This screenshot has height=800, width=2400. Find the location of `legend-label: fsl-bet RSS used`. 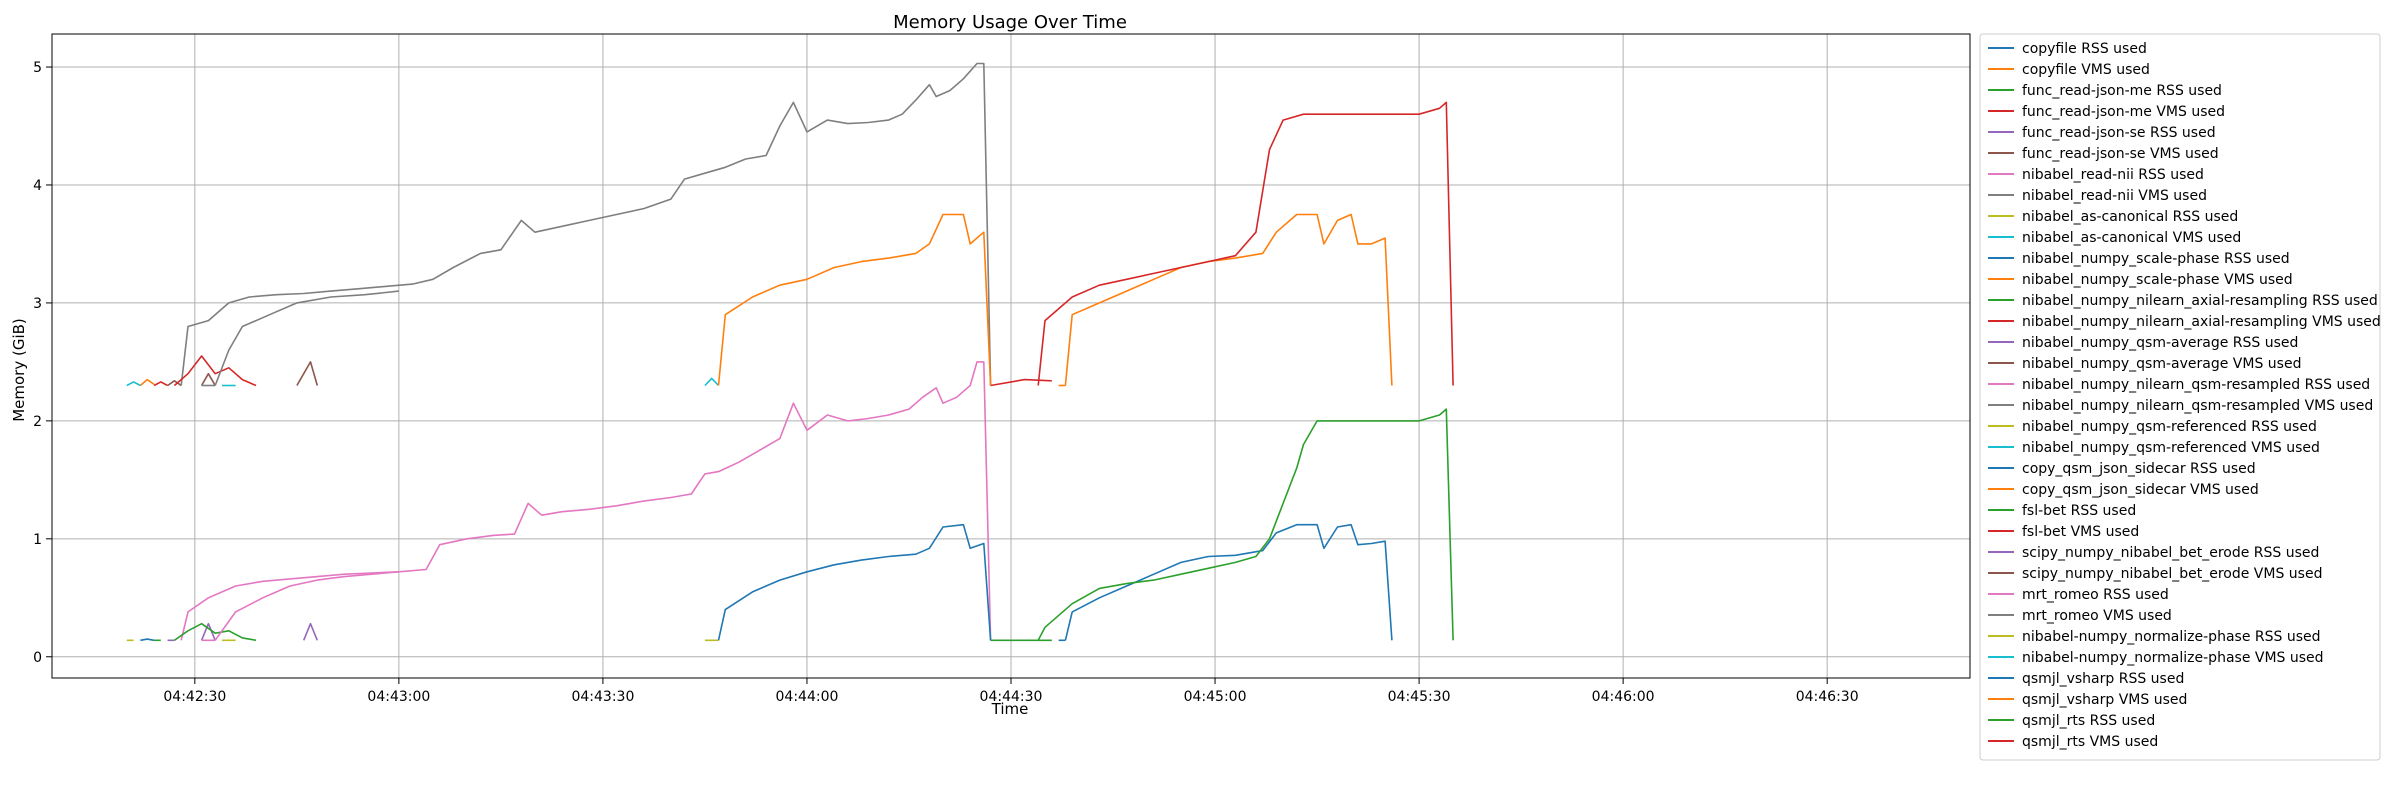

legend-label: fsl-bet RSS used is located at coordinates (2079, 511).